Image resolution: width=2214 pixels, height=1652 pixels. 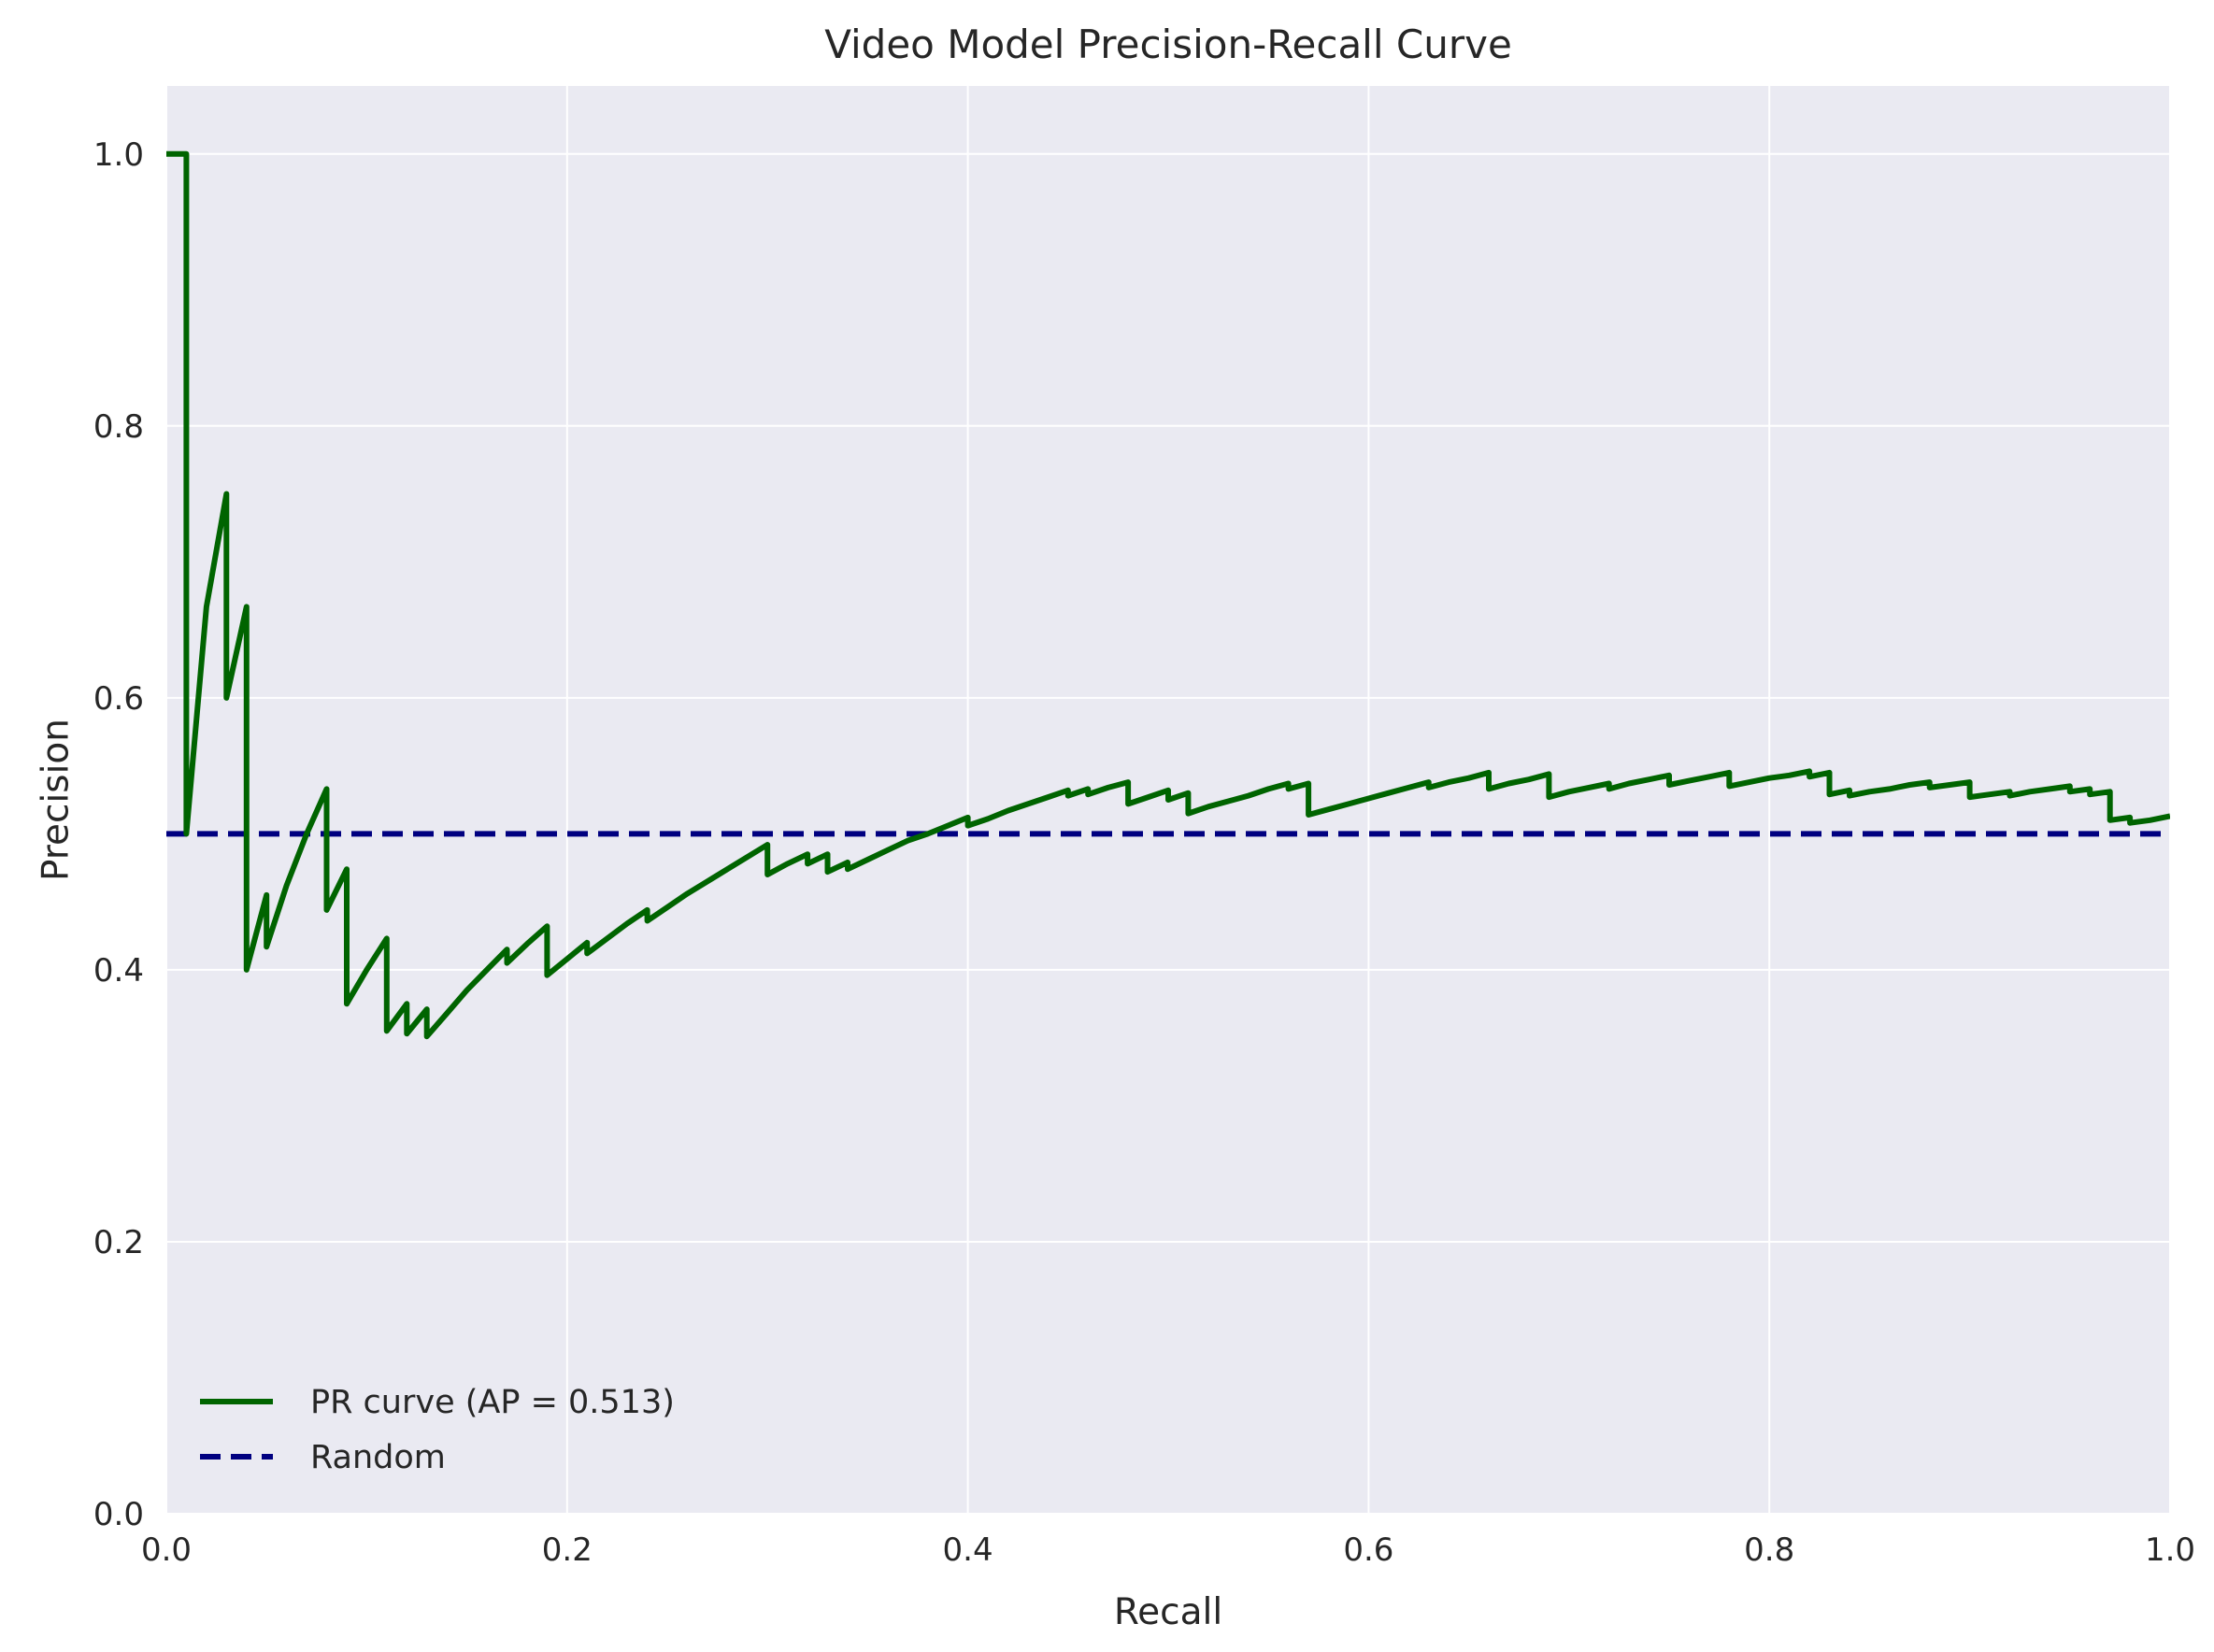 I want to click on x-tick-label: 1.0, so click(x=2170, y=1550).